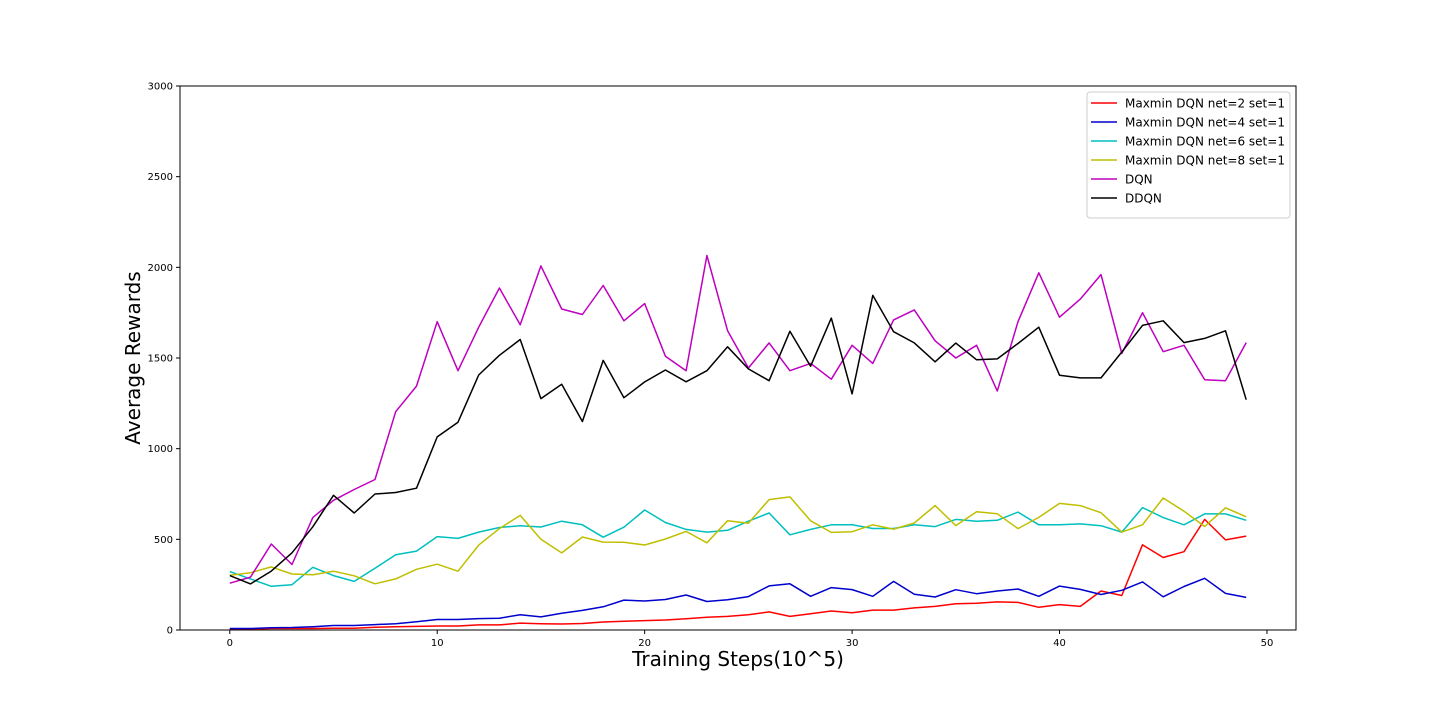 This screenshot has width=1440, height=720. What do you see at coordinates (1143, 199) in the screenshot?
I see `legend-label: DDQN` at bounding box center [1143, 199].